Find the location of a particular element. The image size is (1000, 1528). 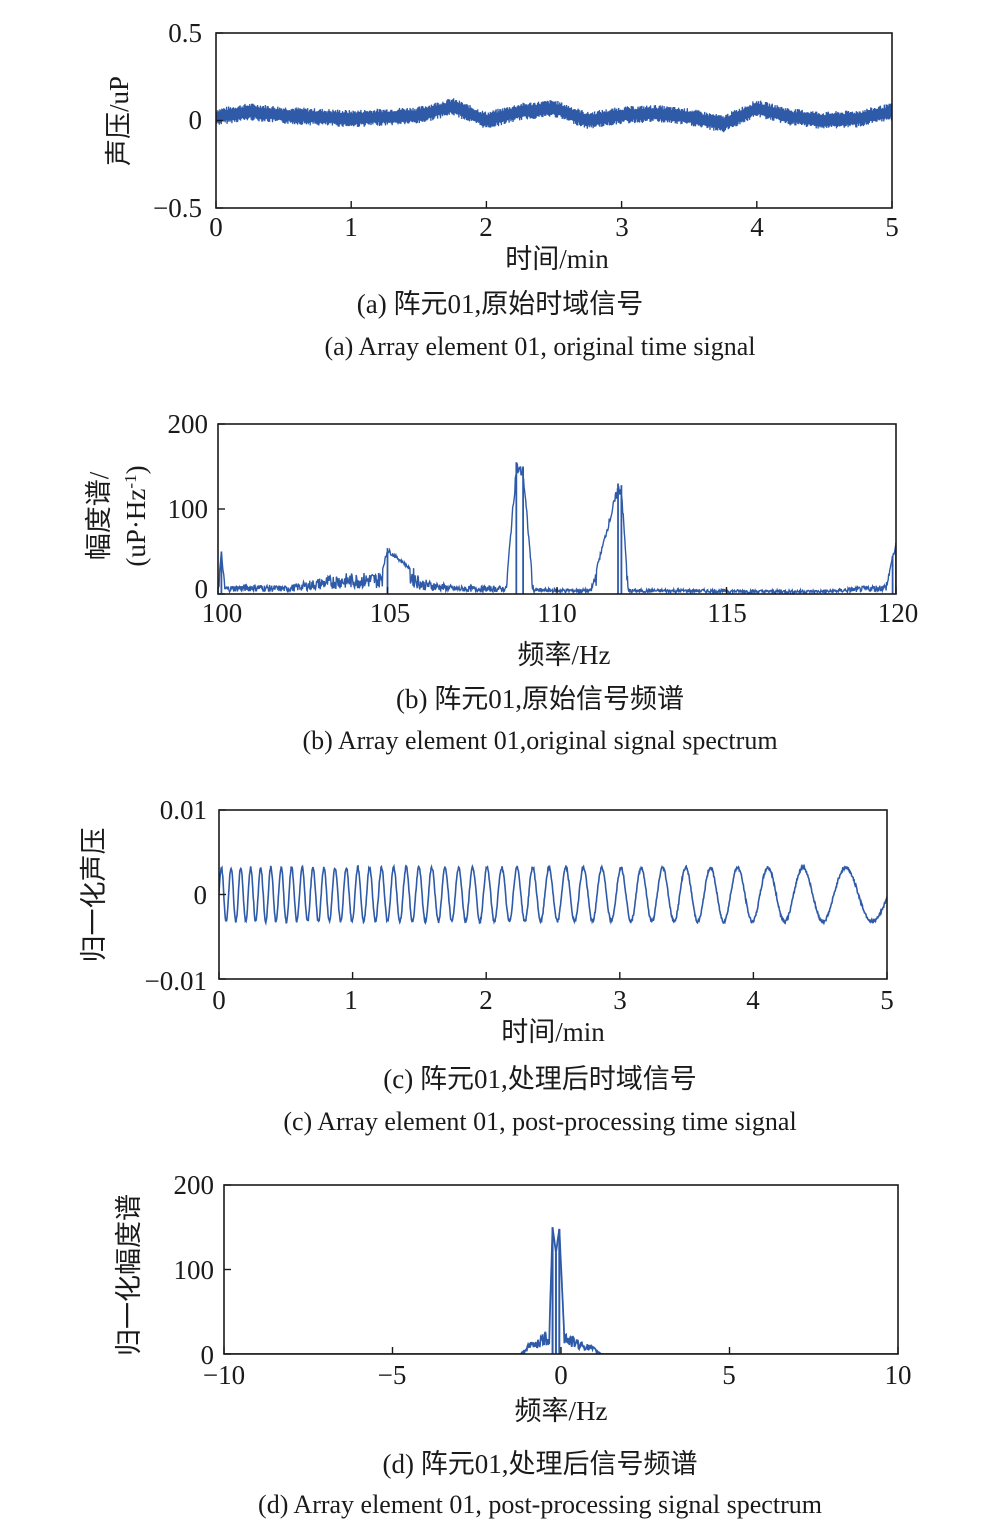

y-tick-label: −0.01 is located at coordinates (176, 981).